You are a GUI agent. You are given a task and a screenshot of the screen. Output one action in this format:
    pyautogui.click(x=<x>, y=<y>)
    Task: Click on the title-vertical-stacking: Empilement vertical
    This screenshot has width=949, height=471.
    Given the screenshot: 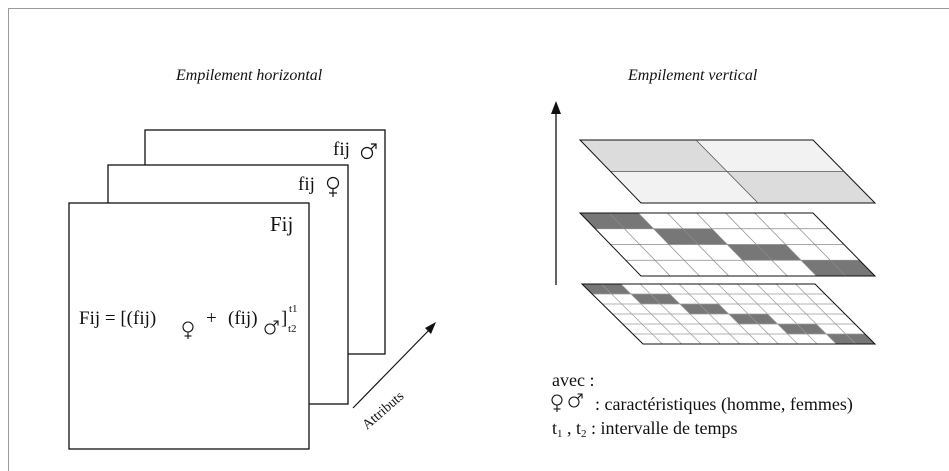 What is the action you would take?
    pyautogui.click(x=692, y=75)
    